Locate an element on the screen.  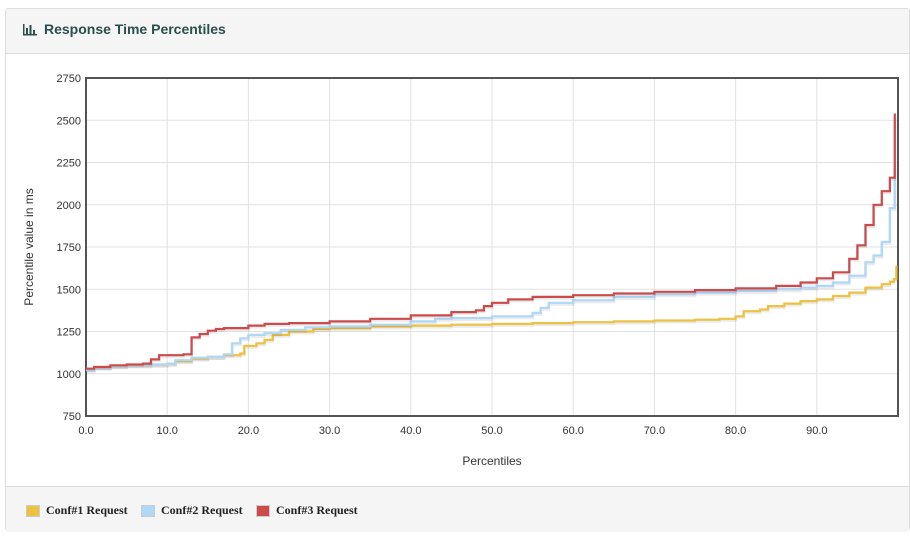
x-tick-label: 20.0 is located at coordinates (248, 431).